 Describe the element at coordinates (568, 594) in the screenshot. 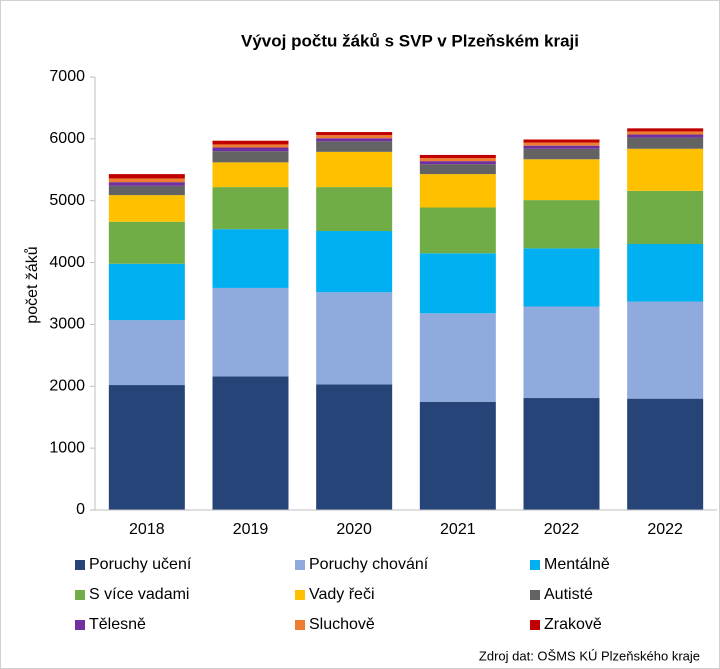

I see `legend-label: Autisté` at that location.